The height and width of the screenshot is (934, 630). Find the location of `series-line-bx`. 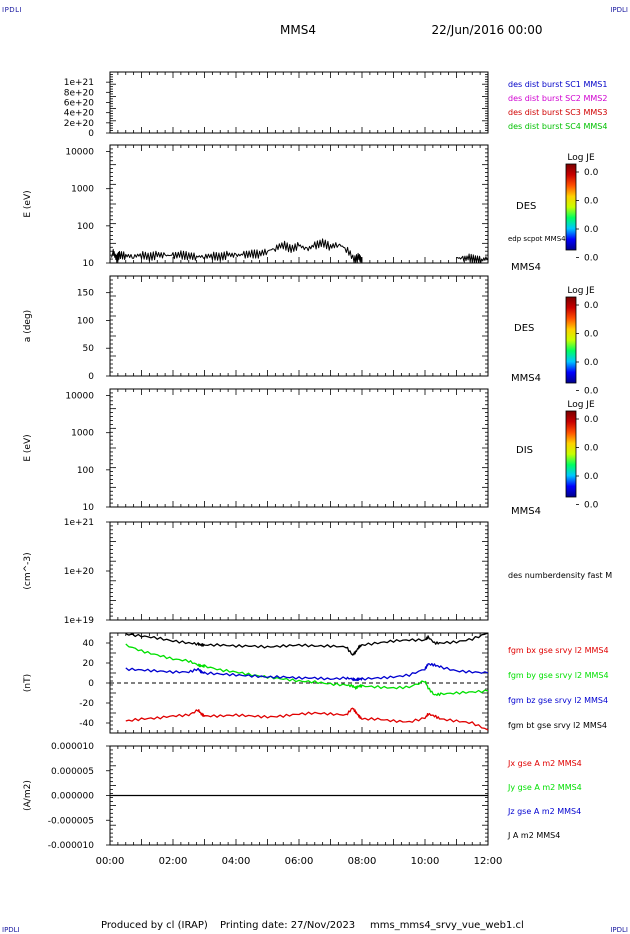

series-line-bx is located at coordinates (307, 719).